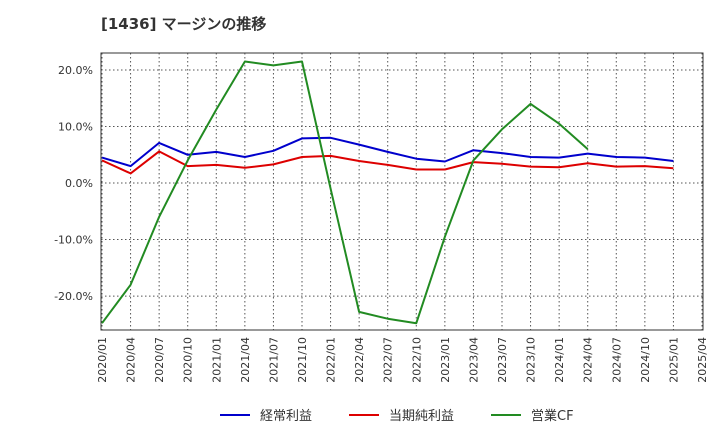 The width and height of the screenshot is (720, 440). I want to click on x-tick-label: 2023/10, so click(531, 360).